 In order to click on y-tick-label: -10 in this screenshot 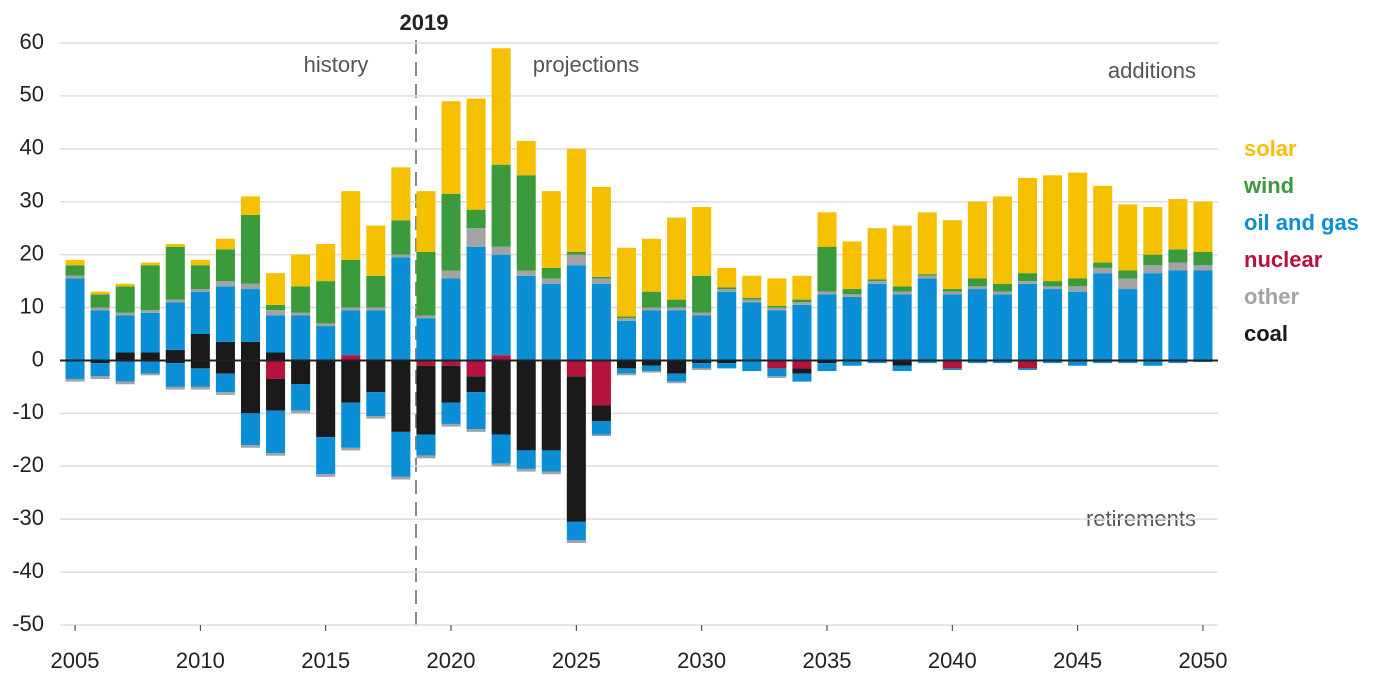, I will do `click(28, 411)`.